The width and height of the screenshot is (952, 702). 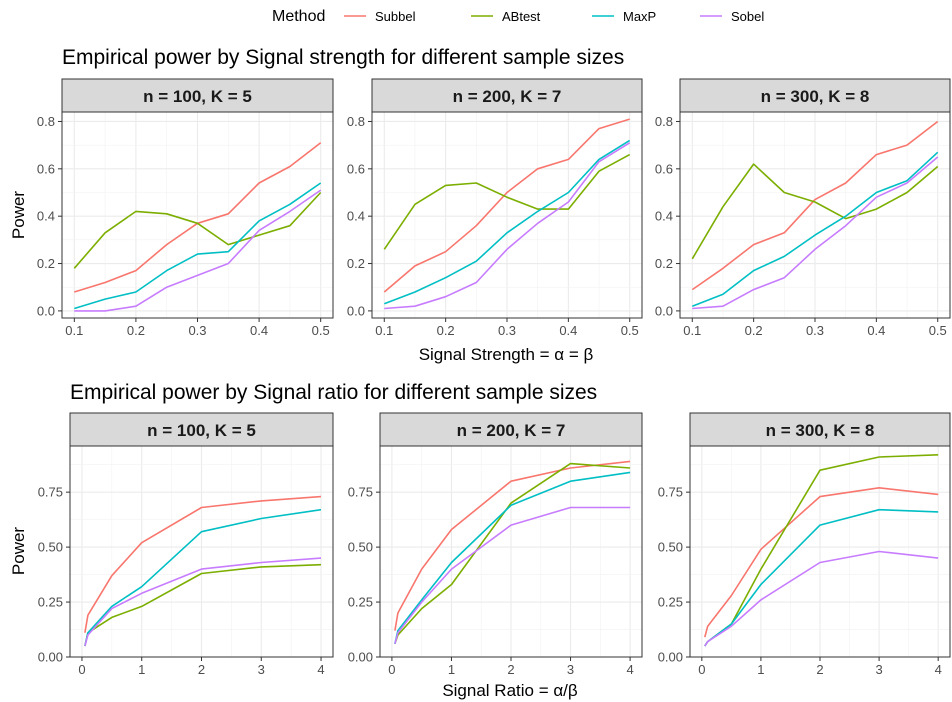 What do you see at coordinates (510, 690) in the screenshot?
I see `x-axis-title: Signal Ratio = α/β` at bounding box center [510, 690].